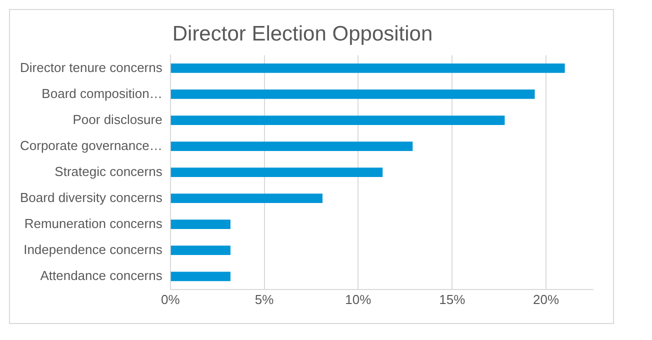 This screenshot has width=652, height=340. I want to click on y-tick-label: Director tenure concerns, so click(91, 67).